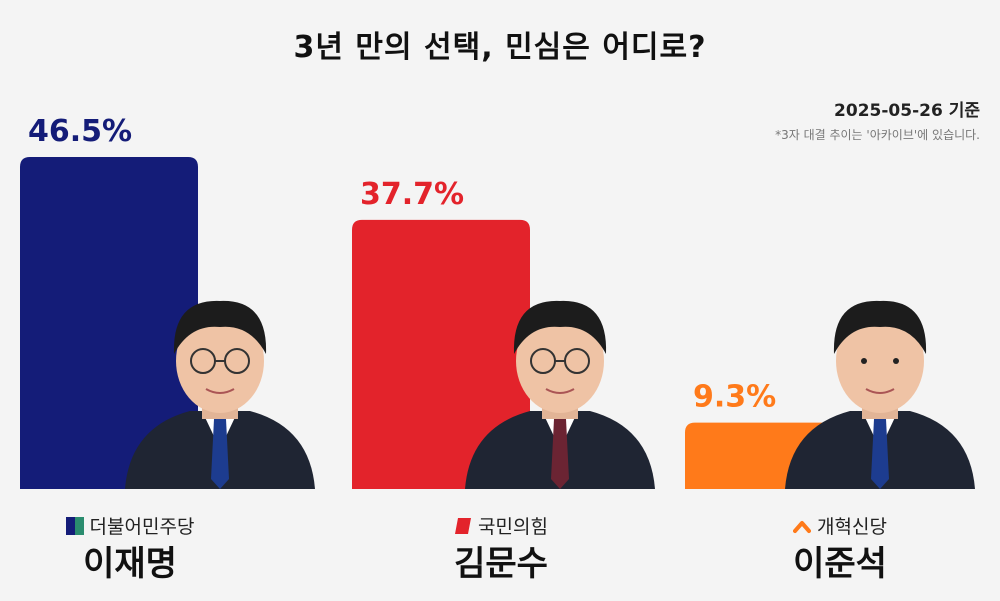 This screenshot has height=601, width=1000. I want to click on party-label-ppp: 국민의힘, so click(501, 525).